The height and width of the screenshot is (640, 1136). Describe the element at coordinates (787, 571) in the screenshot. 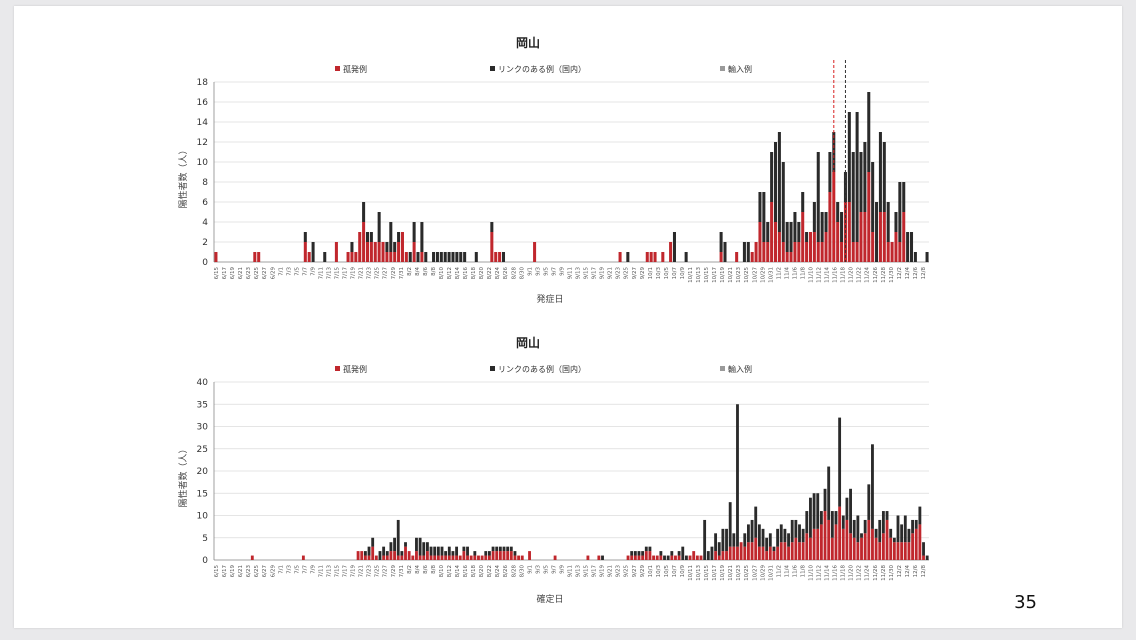

I see `chart1-xtick-label: 11/4` at that location.